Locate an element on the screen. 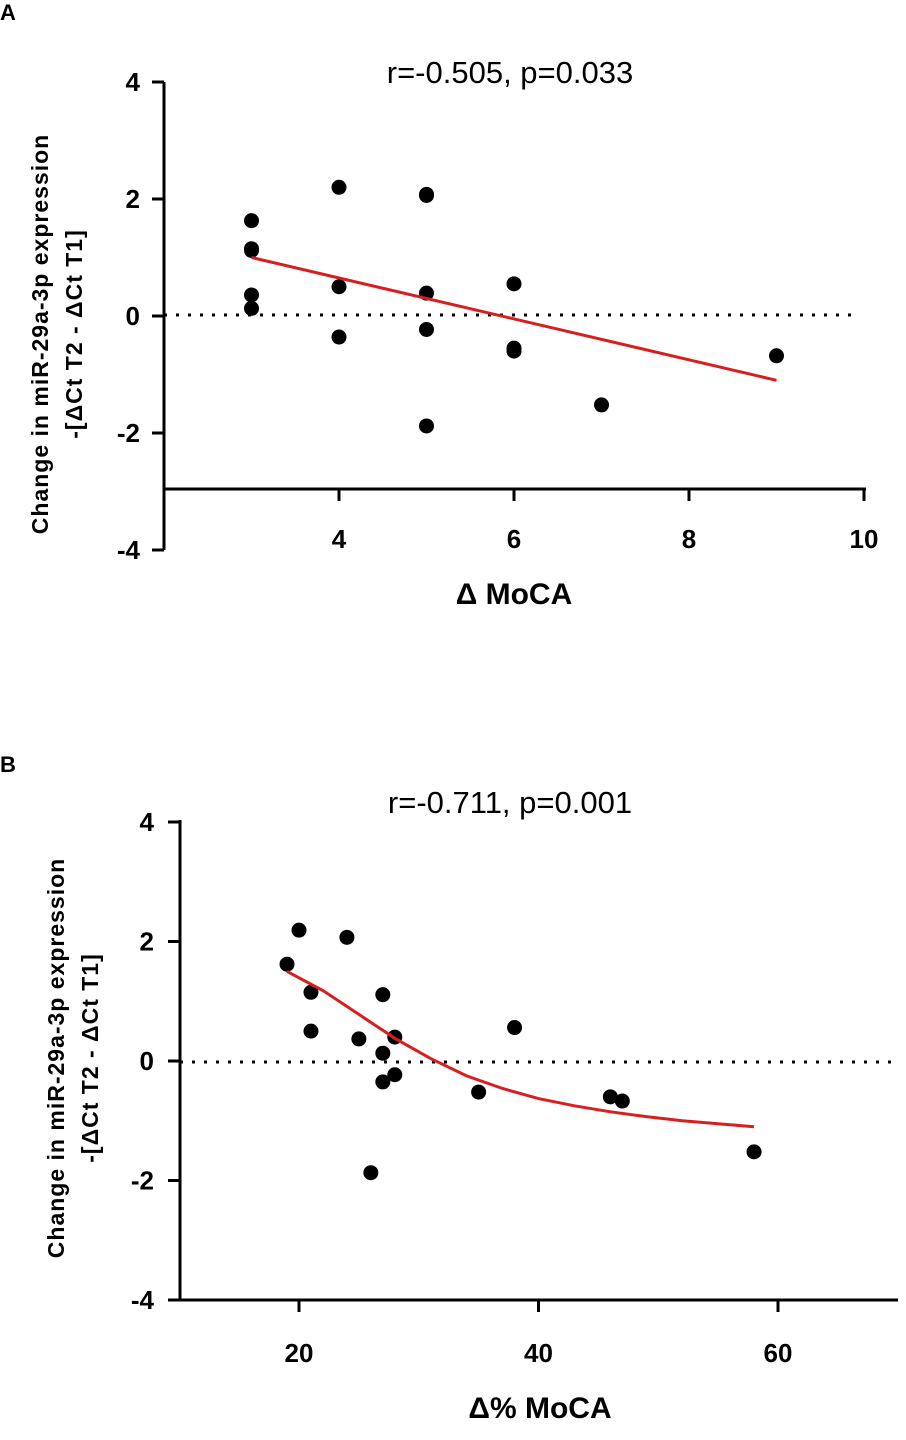 This screenshot has width=906, height=1440. panel-b-correlation-annotation: r=-0.711, p=0.001 is located at coordinates (510, 802).